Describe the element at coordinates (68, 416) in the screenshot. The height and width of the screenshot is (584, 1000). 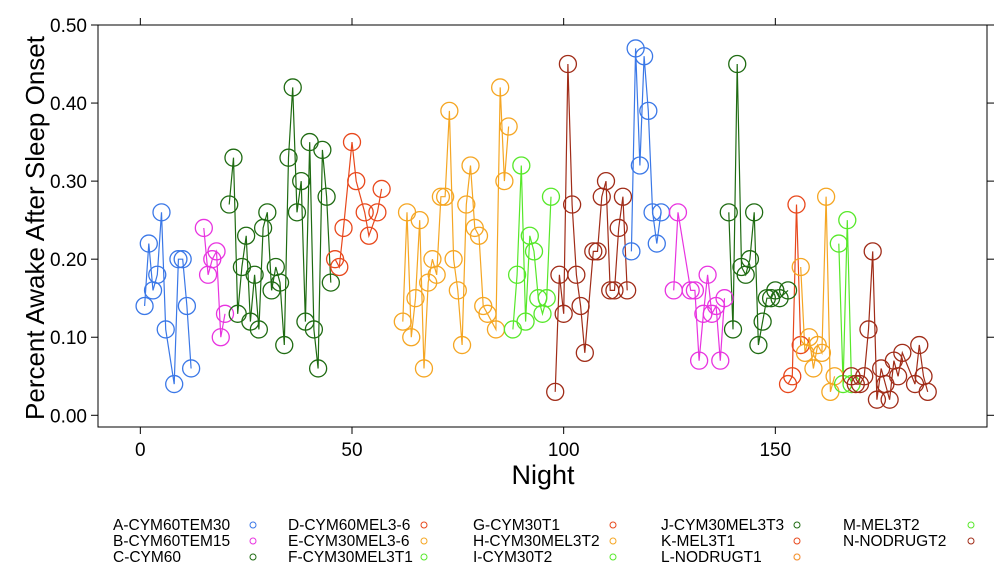
I see `y-tick-label: 0.00` at that location.